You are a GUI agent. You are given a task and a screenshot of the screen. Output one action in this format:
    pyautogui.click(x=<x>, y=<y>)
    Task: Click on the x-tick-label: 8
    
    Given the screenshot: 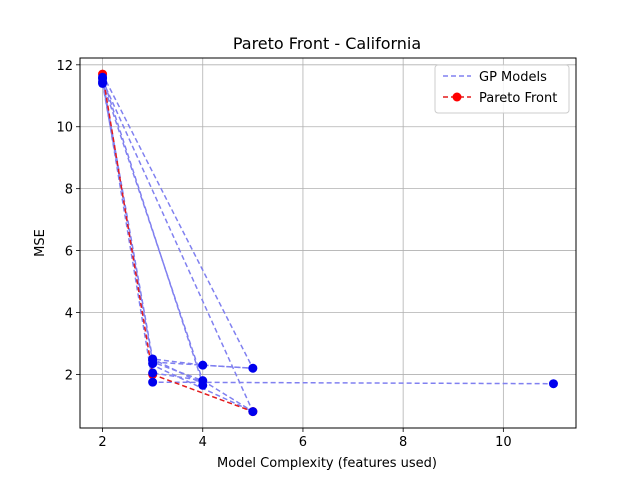 What is the action you would take?
    pyautogui.click(x=403, y=442)
    